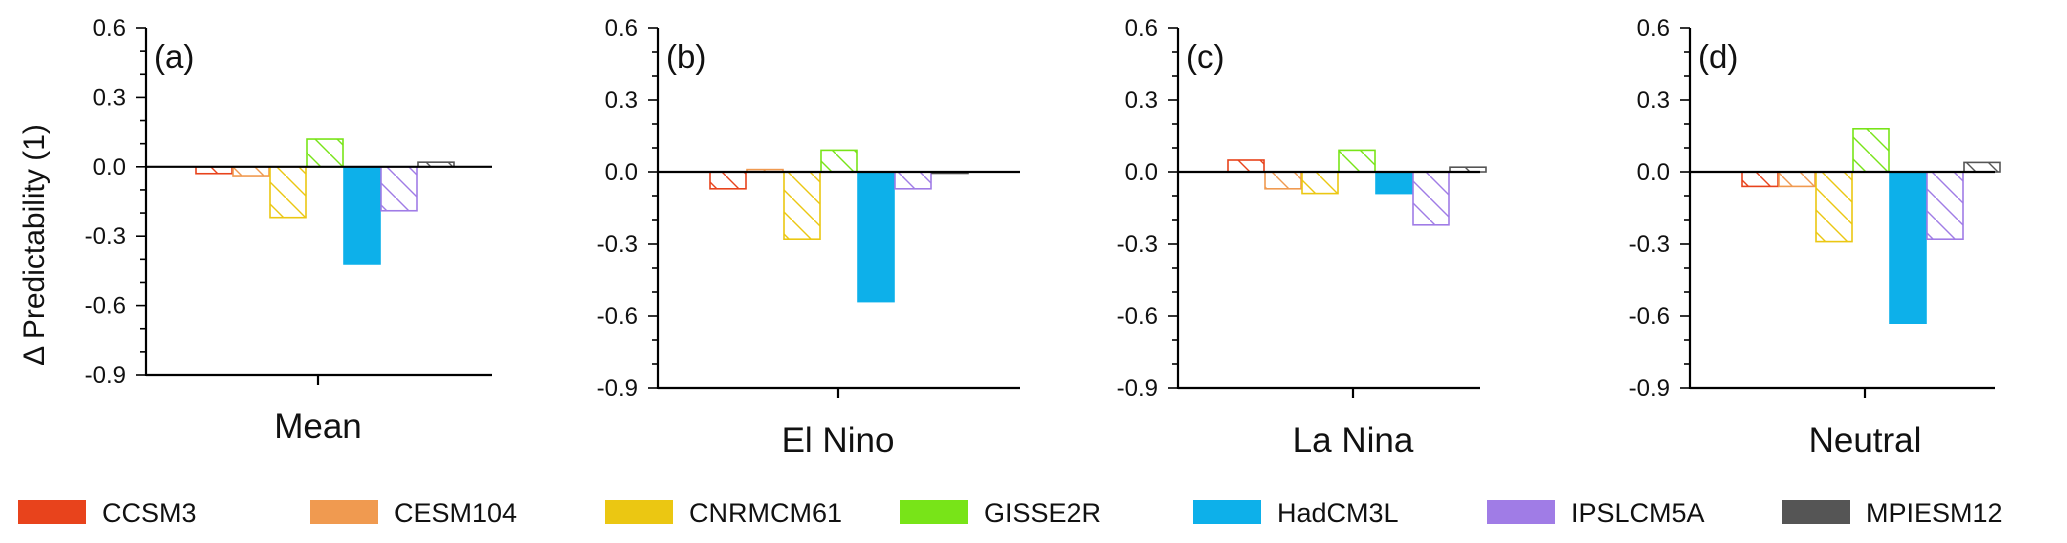  Describe the element at coordinates (318, 426) in the screenshot. I see `x-category-label: Mean` at that location.